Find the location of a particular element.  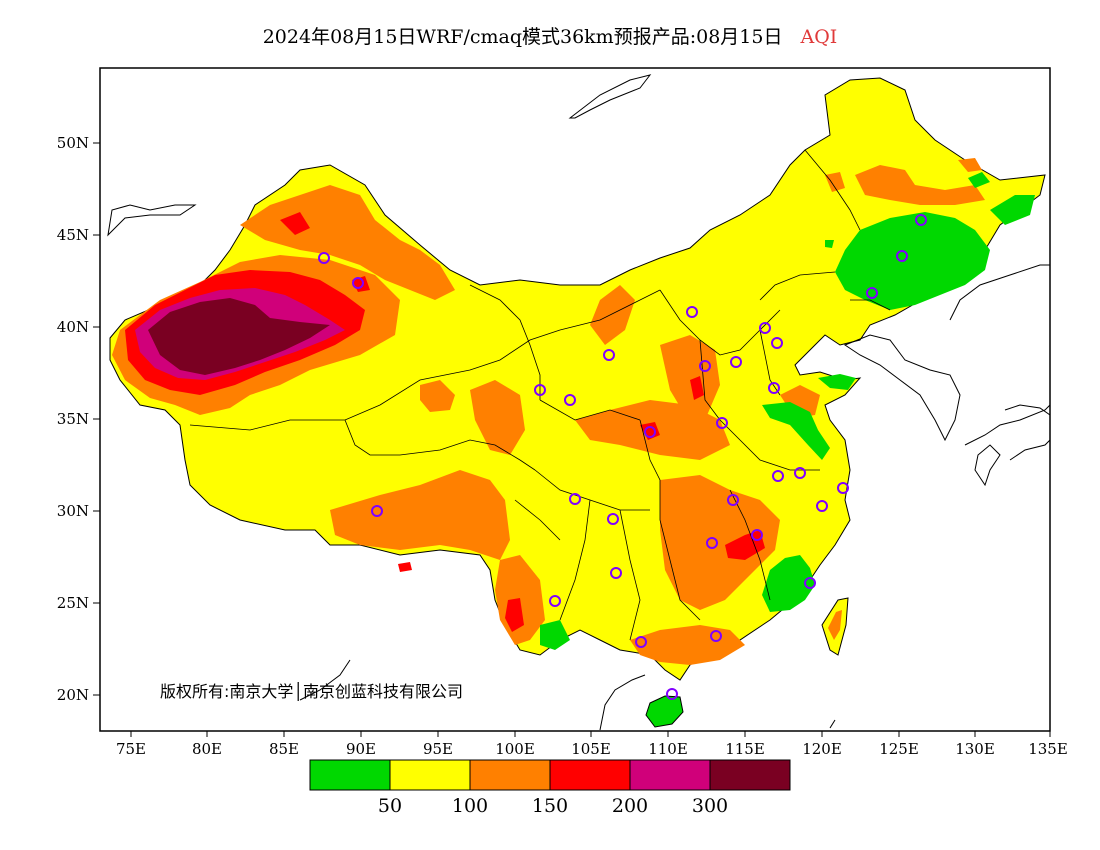

lon-tick-label: 80E is located at coordinates (207, 749).